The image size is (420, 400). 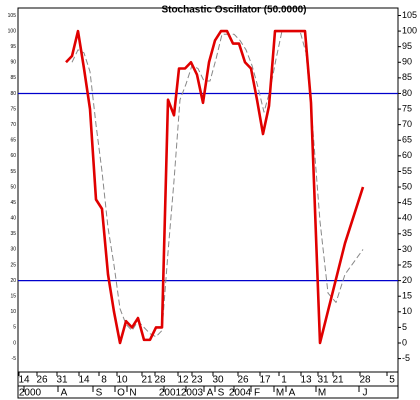 What do you see at coordinates (407, 46) in the screenshot?
I see `y-tick-label: 95` at bounding box center [407, 46].